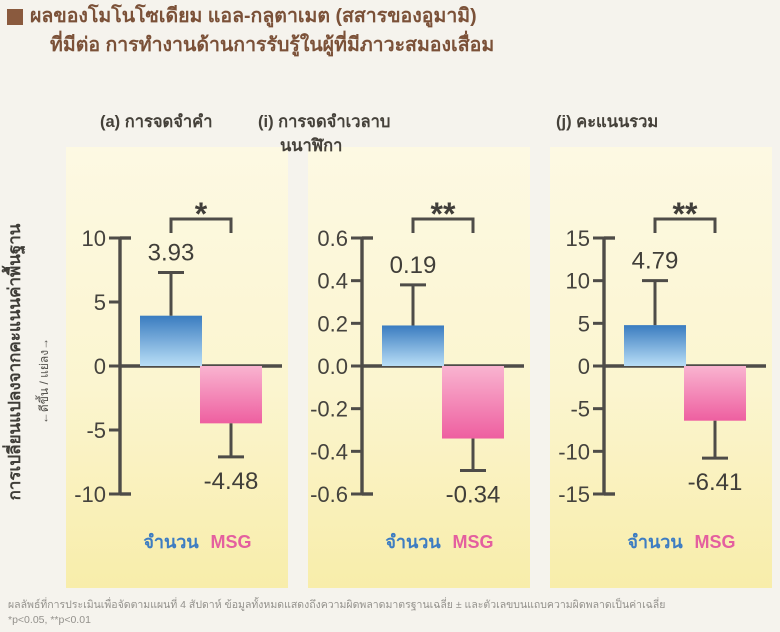 This screenshot has width=780, height=632. What do you see at coordinates (574, 494) in the screenshot?
I see `y-tick-label: -15` at bounding box center [574, 494].